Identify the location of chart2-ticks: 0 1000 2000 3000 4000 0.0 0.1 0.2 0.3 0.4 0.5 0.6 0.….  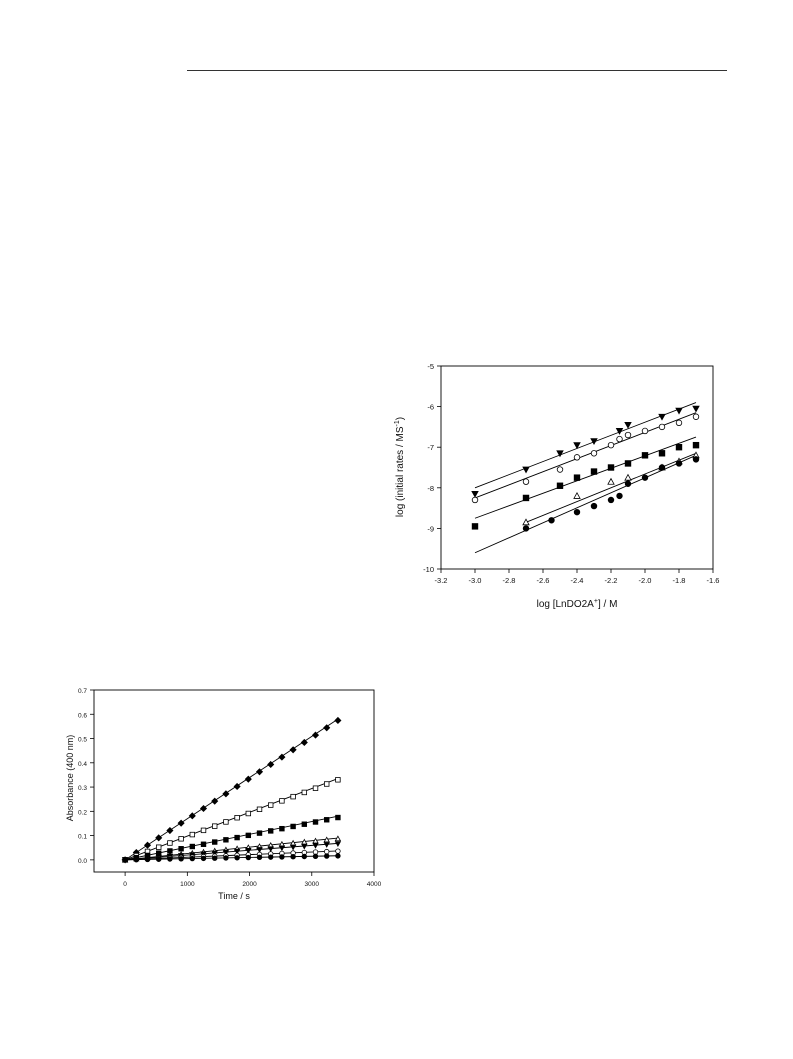
(230, 788).